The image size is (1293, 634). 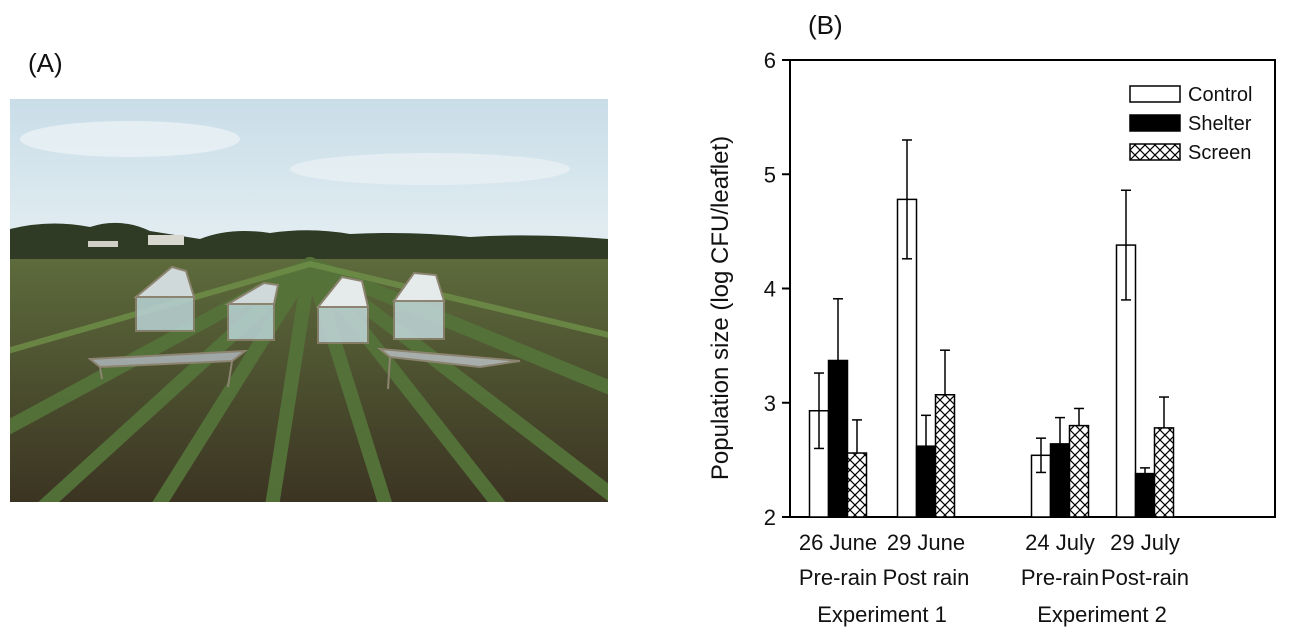 What do you see at coordinates (1060, 577) in the screenshot?
I see `x-label-condition-2: Pre-rain` at bounding box center [1060, 577].